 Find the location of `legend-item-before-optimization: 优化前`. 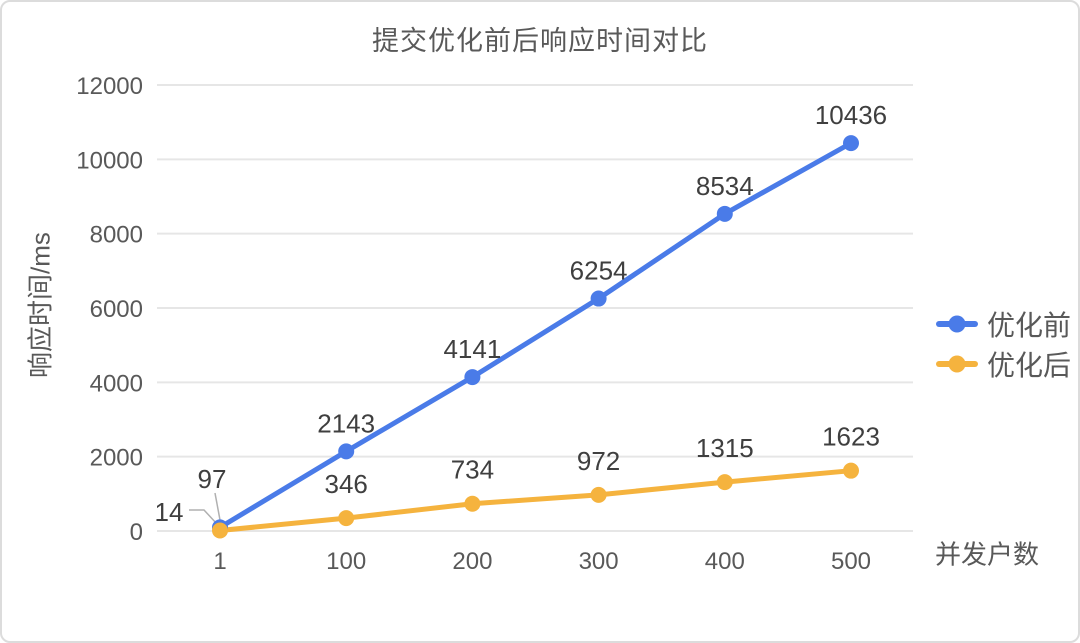

legend-item-before-optimization: 优化前 is located at coordinates (1003, 324).